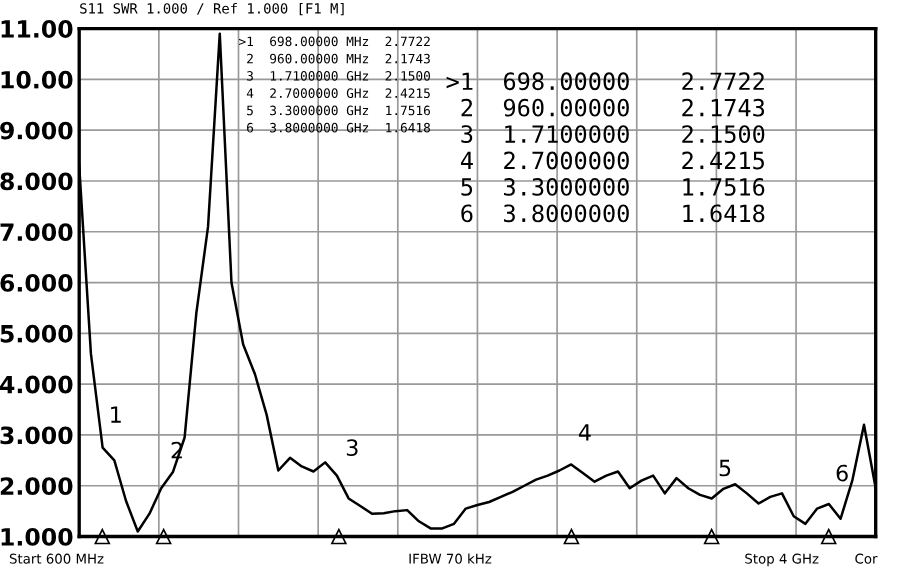 The image size is (900, 572). What do you see at coordinates (36, 486) in the screenshot?
I see `y-tick-label: 2.000` at bounding box center [36, 486].